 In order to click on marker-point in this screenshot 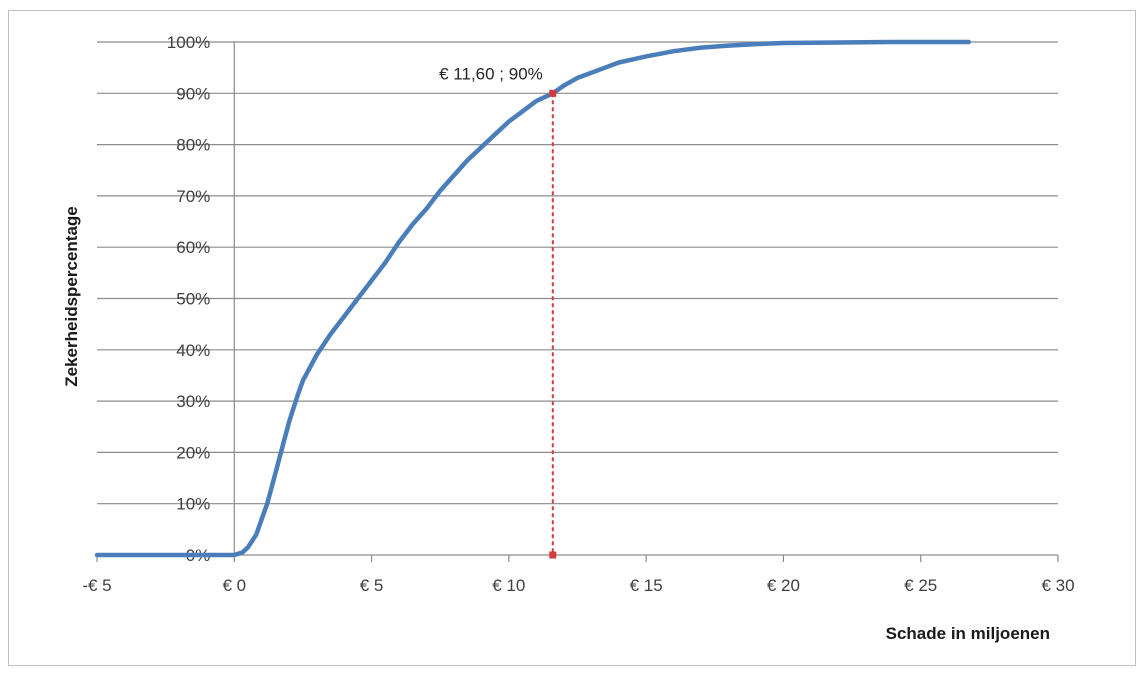, I will do `click(553, 93)`.